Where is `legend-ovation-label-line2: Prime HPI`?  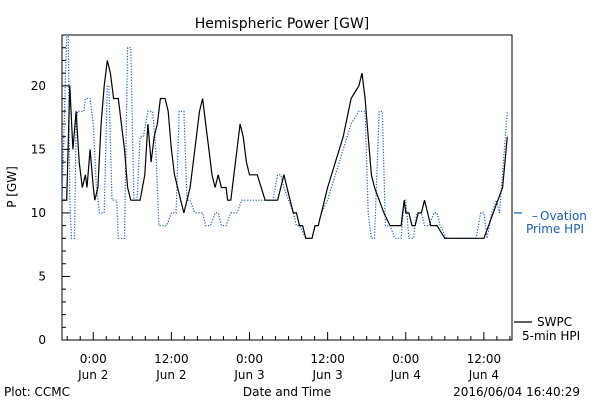 legend-ovation-label-line2: Prime HPI is located at coordinates (555, 229).